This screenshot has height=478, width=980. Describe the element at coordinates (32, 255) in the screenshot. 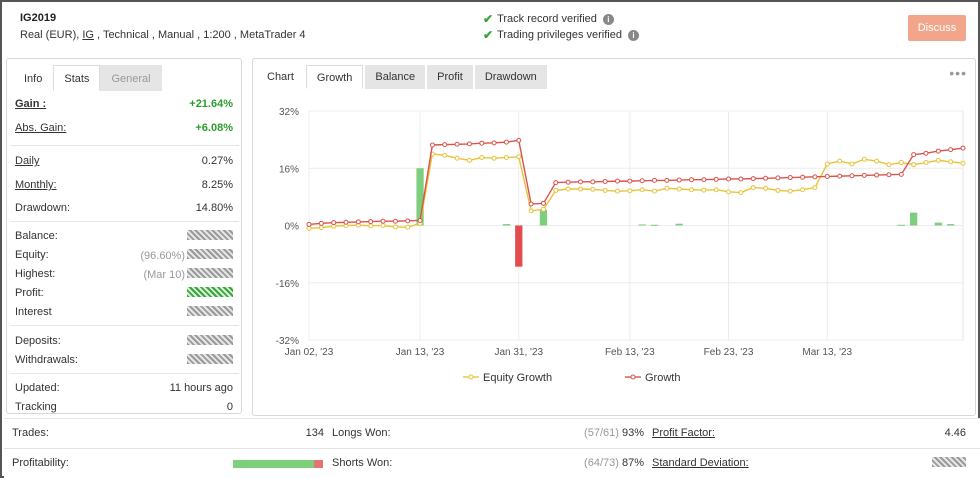

I see `equity-label: Equity:` at that location.